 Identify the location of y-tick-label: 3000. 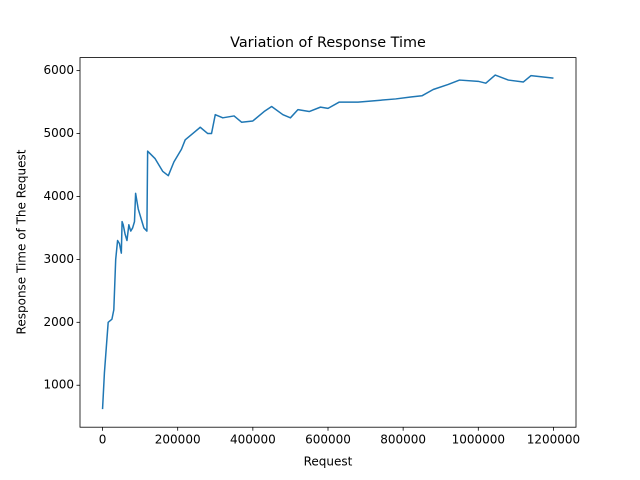
(58, 259).